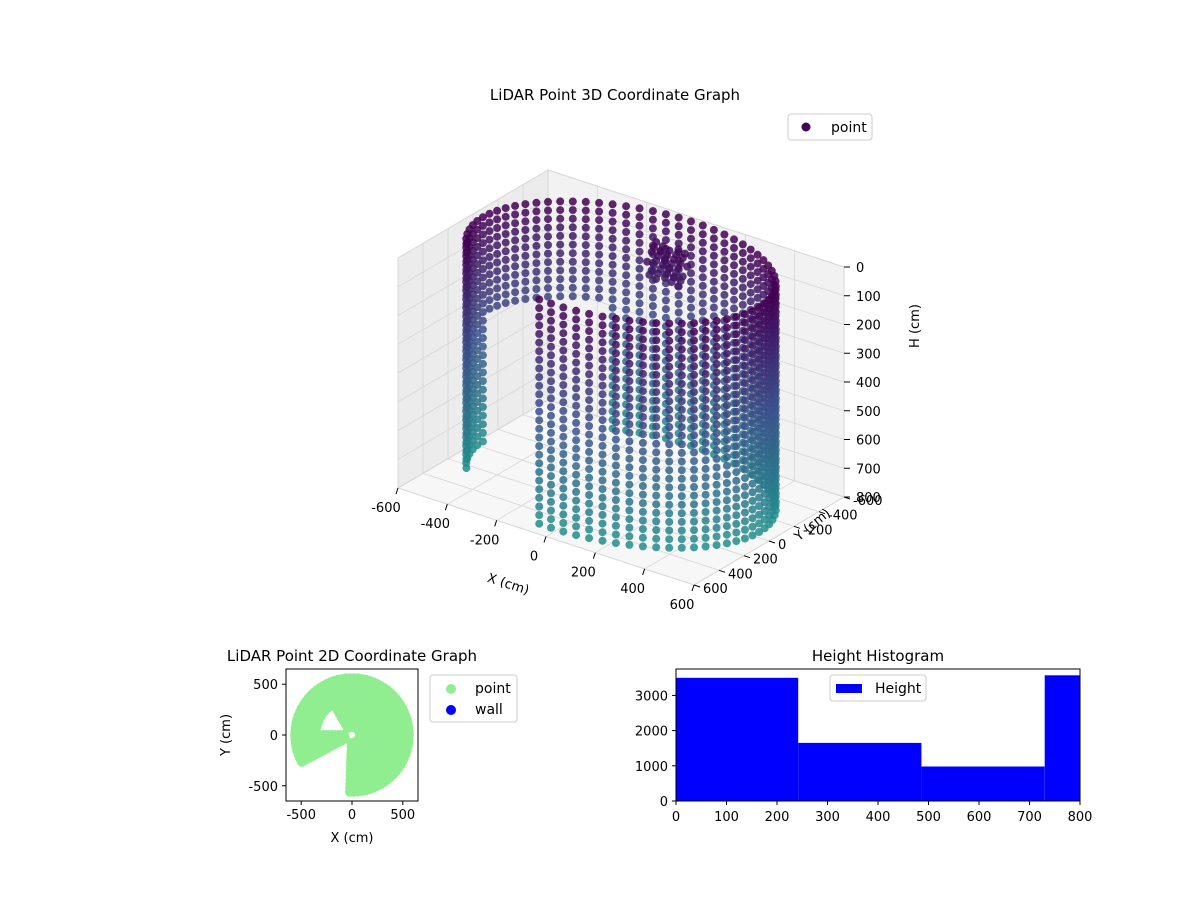  What do you see at coordinates (651, 732) in the screenshot?
I see `chart-histogram-ytick-label: 2000` at bounding box center [651, 732].